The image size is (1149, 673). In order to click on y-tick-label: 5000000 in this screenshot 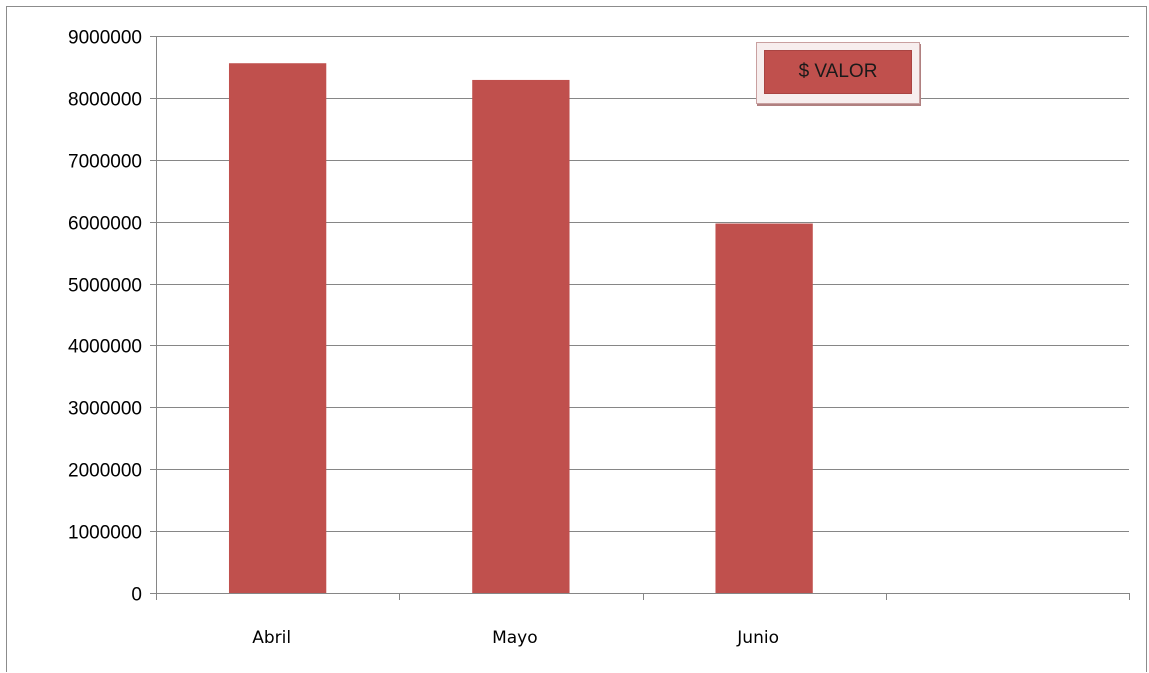, I will do `click(105, 286)`.